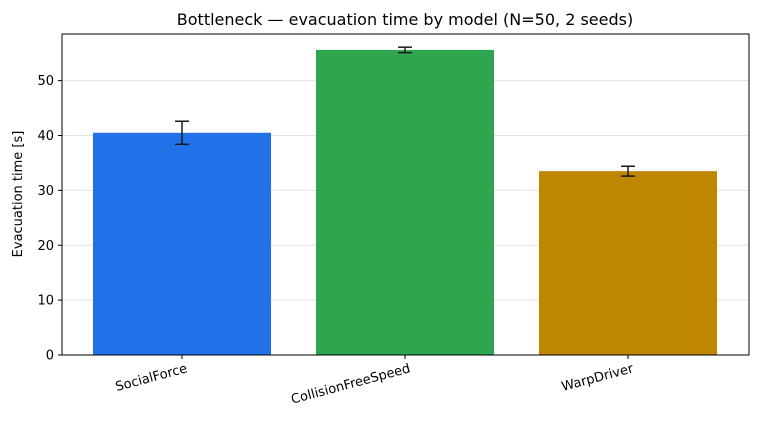 This screenshot has height=429, width=758. Describe the element at coordinates (151, 378) in the screenshot. I see `x-tick-label: SocialForce` at that location.